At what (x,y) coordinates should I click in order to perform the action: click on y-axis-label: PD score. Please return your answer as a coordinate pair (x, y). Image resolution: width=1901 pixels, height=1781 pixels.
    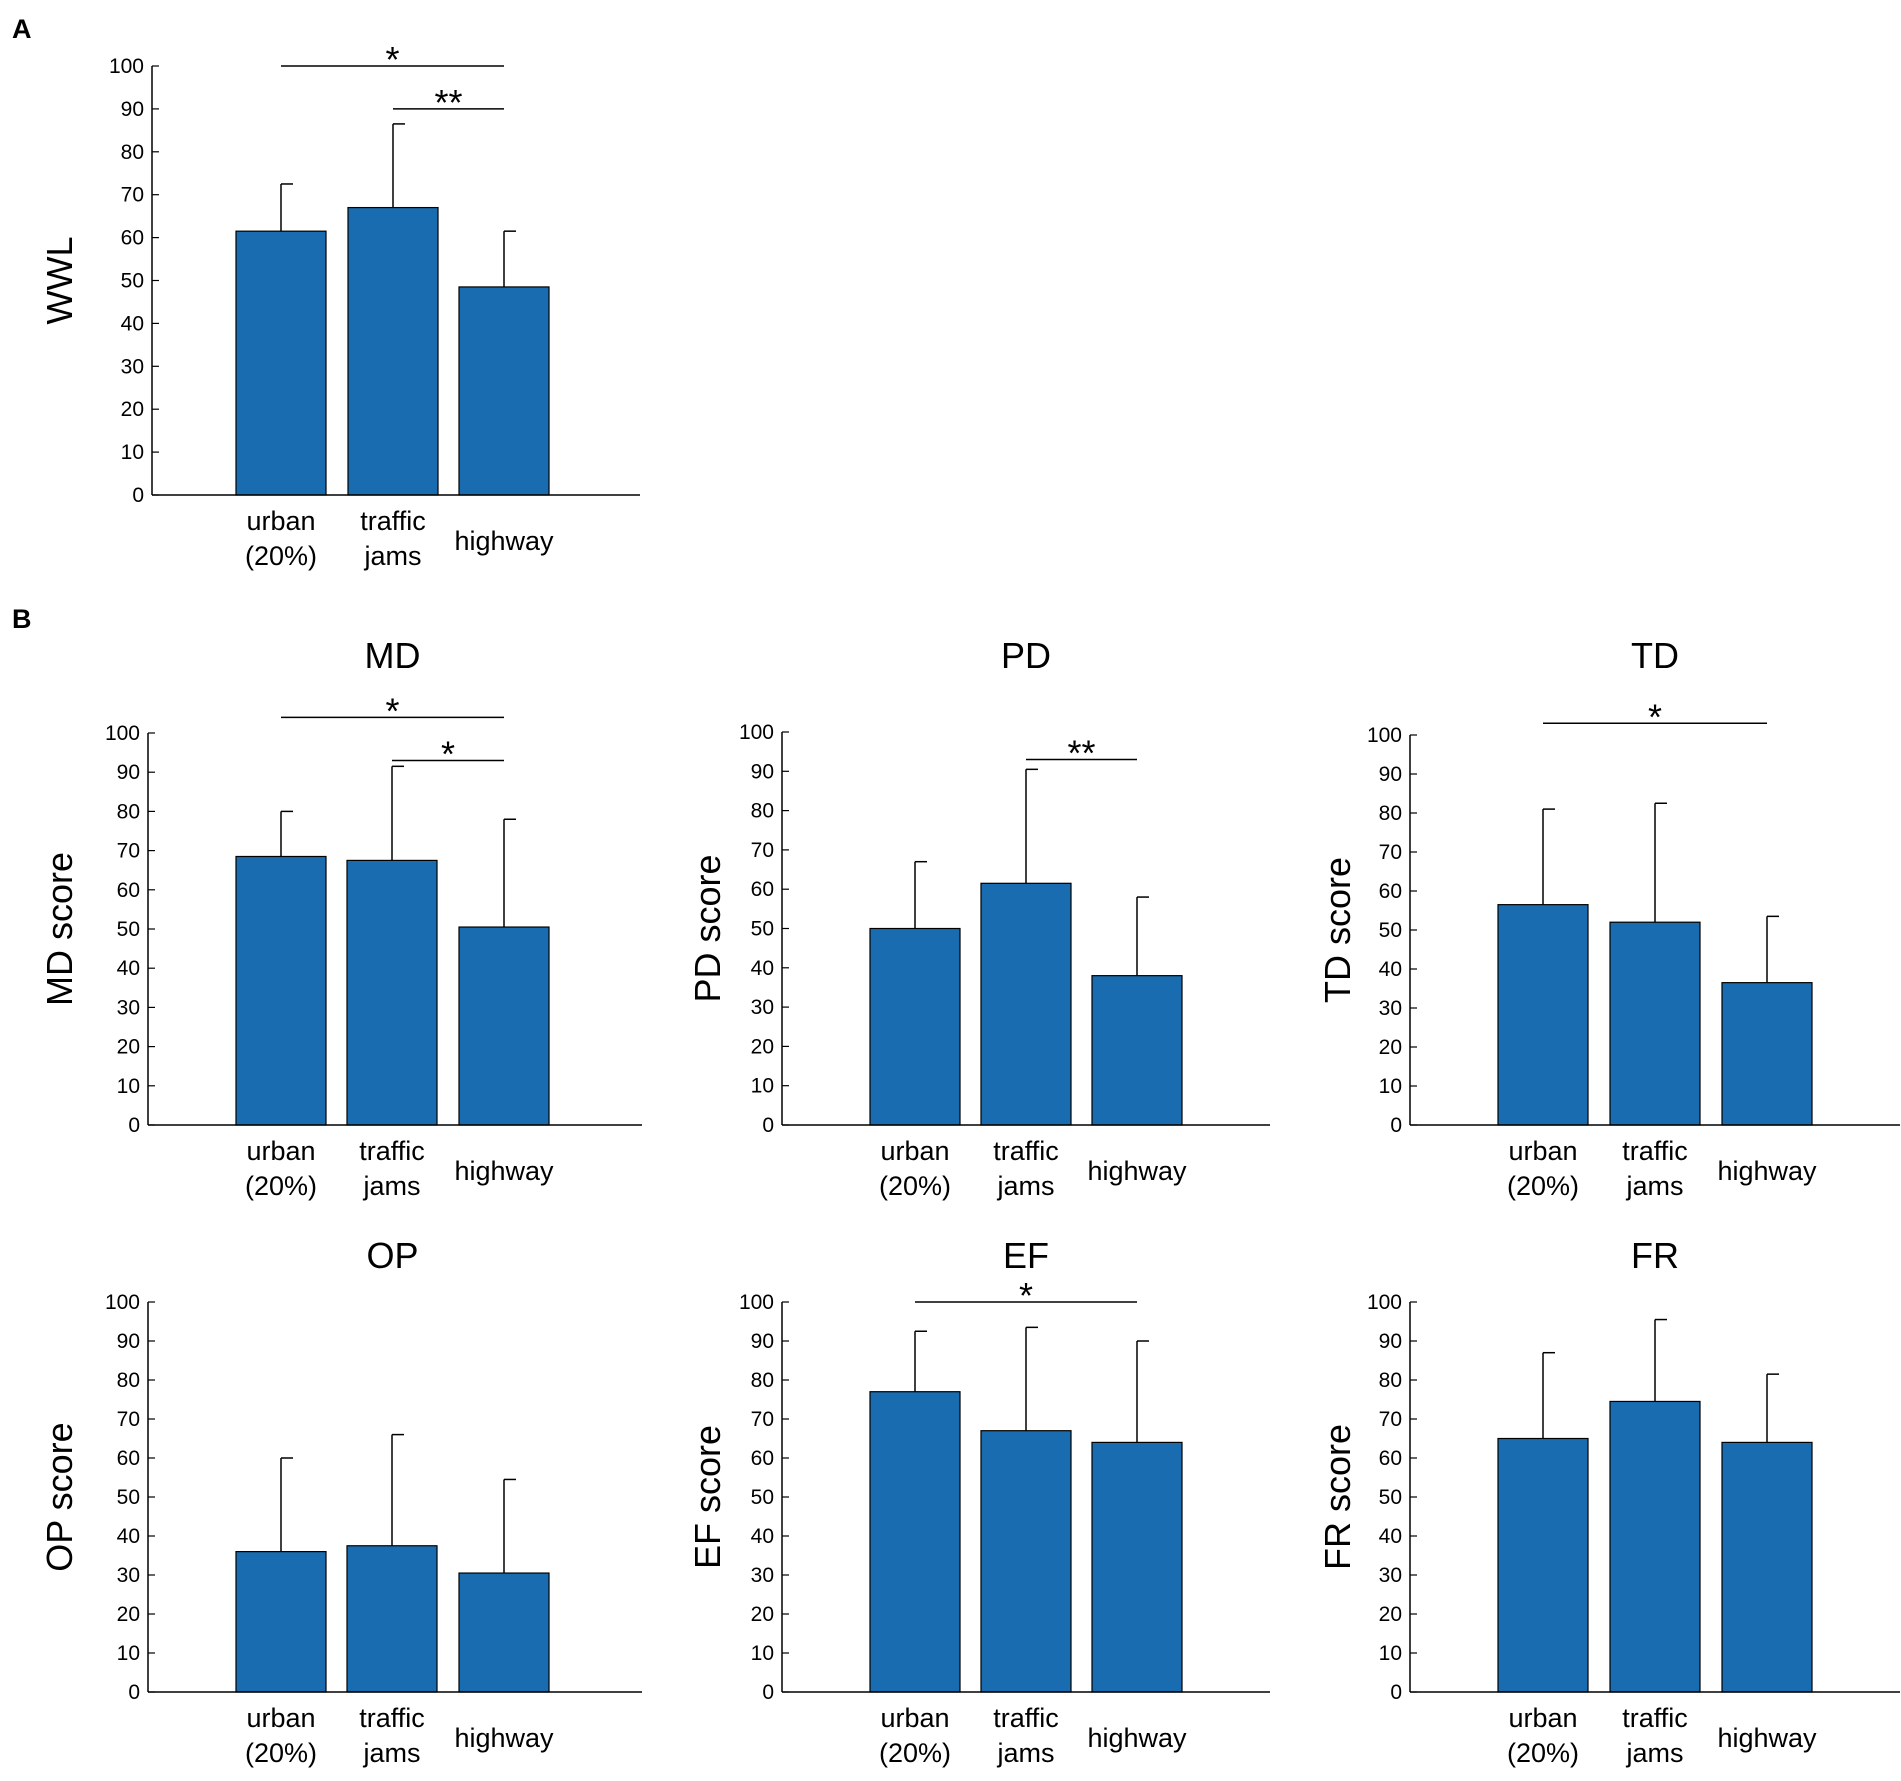
    Looking at the image, I should click on (707, 928).